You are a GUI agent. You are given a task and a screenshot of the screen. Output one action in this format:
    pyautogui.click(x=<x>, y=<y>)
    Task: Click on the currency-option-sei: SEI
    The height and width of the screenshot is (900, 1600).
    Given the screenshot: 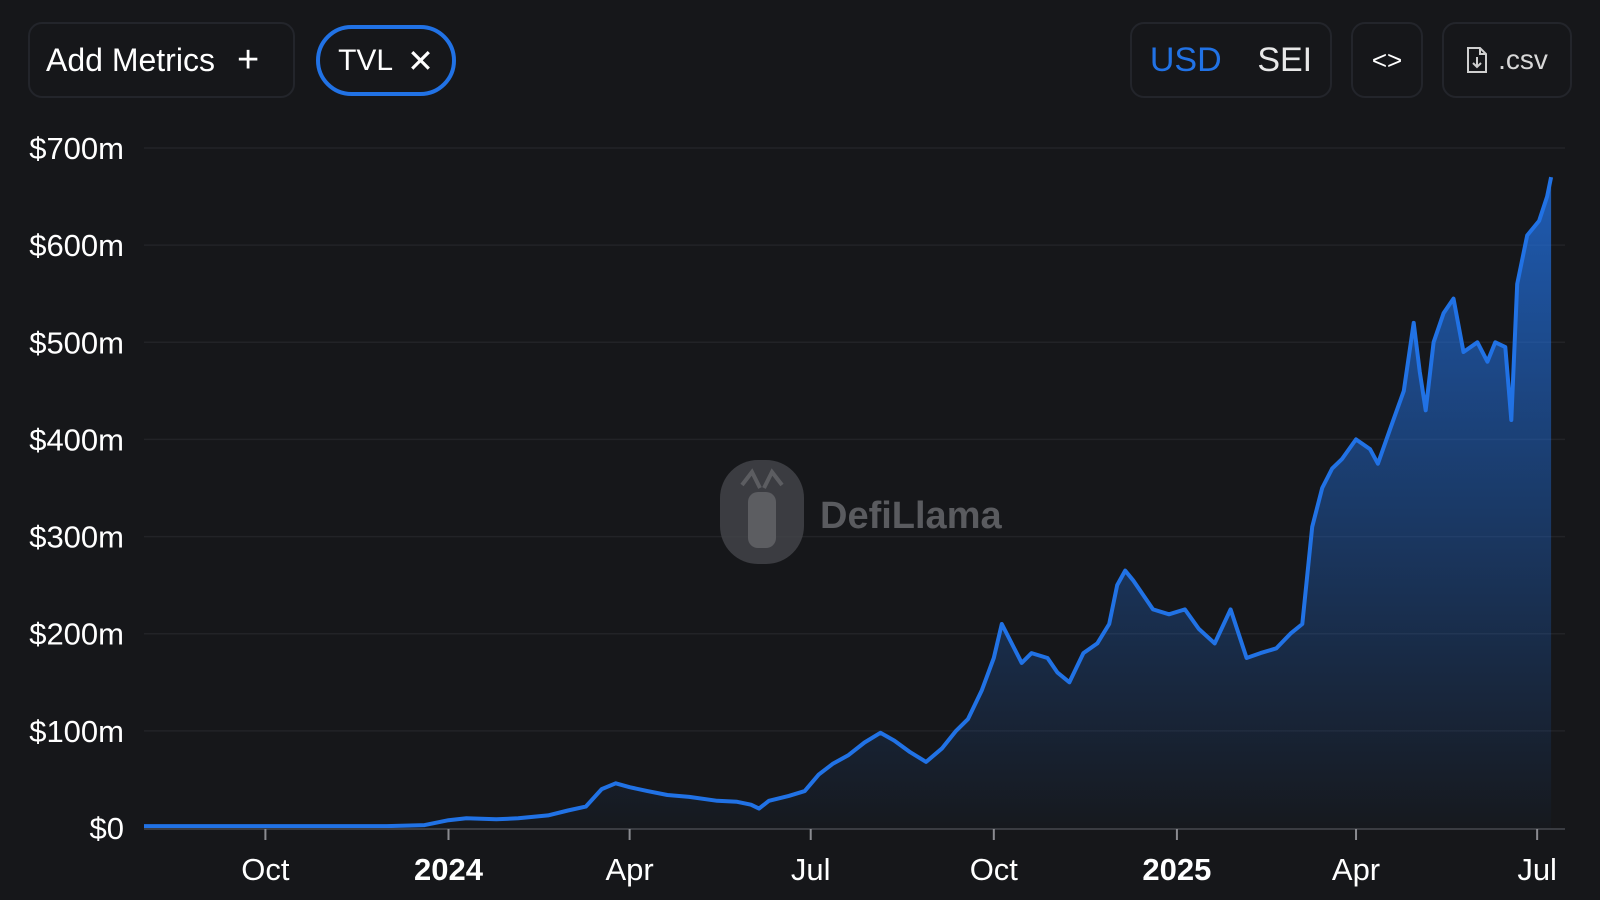 What is the action you would take?
    pyautogui.click(x=1285, y=59)
    